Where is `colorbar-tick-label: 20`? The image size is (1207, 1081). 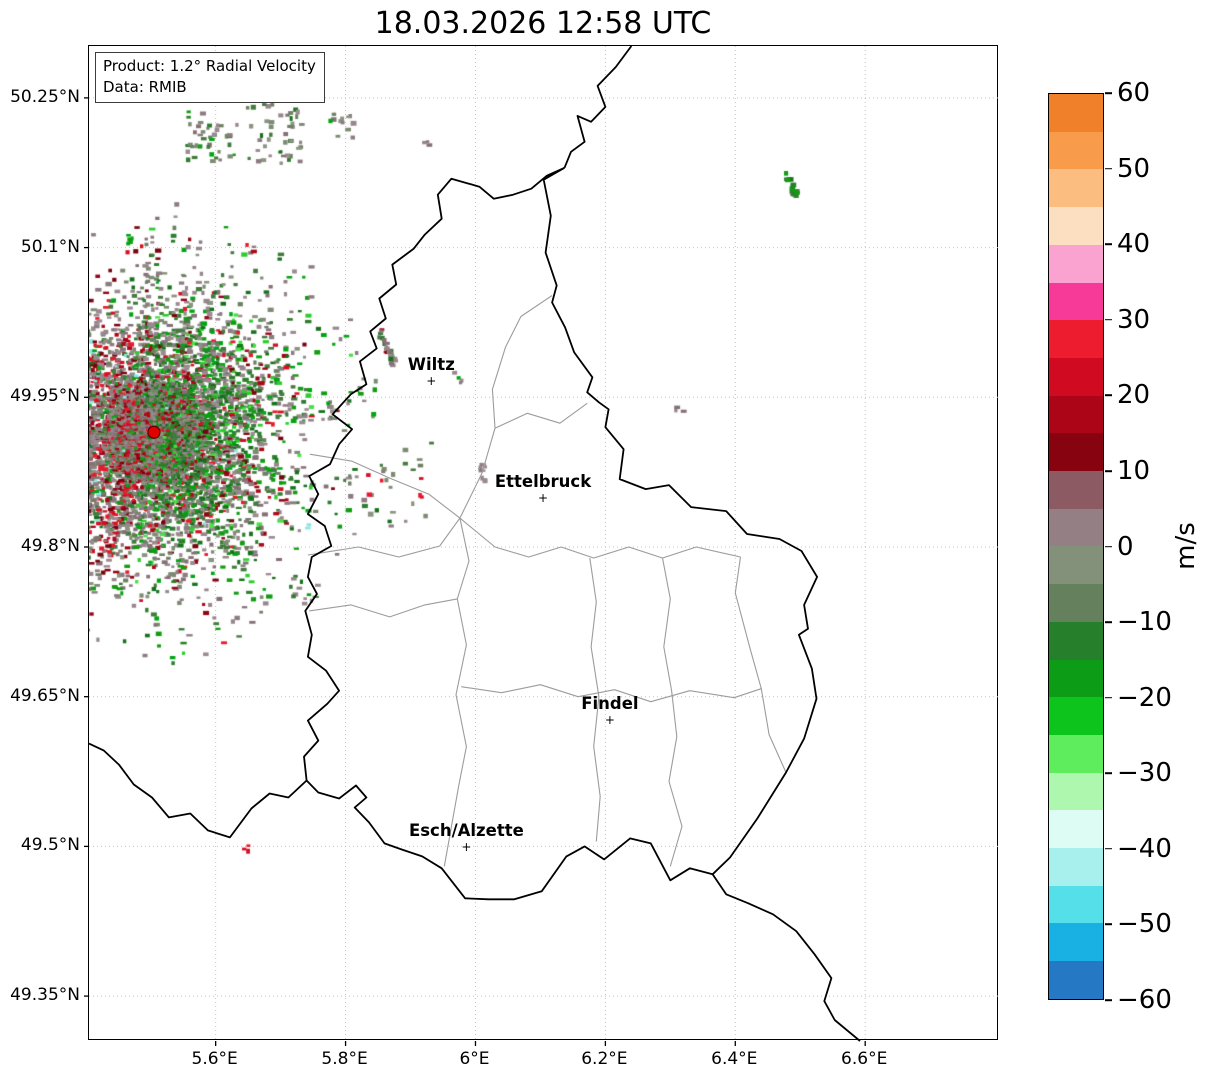
colorbar-tick-label: 20 is located at coordinates (1134, 395).